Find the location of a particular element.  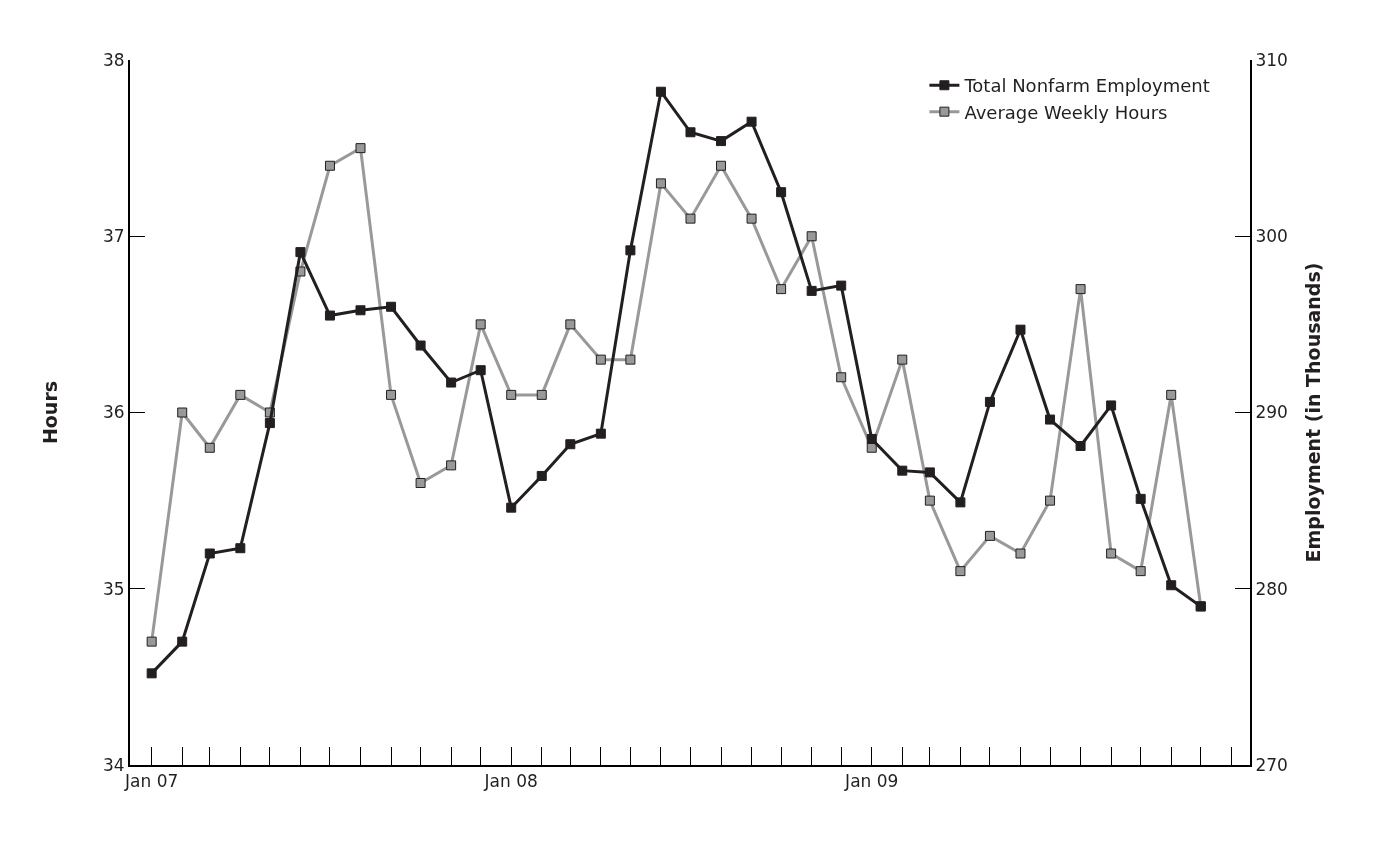

x-tick-label: Jan 09 is located at coordinates (871, 781).